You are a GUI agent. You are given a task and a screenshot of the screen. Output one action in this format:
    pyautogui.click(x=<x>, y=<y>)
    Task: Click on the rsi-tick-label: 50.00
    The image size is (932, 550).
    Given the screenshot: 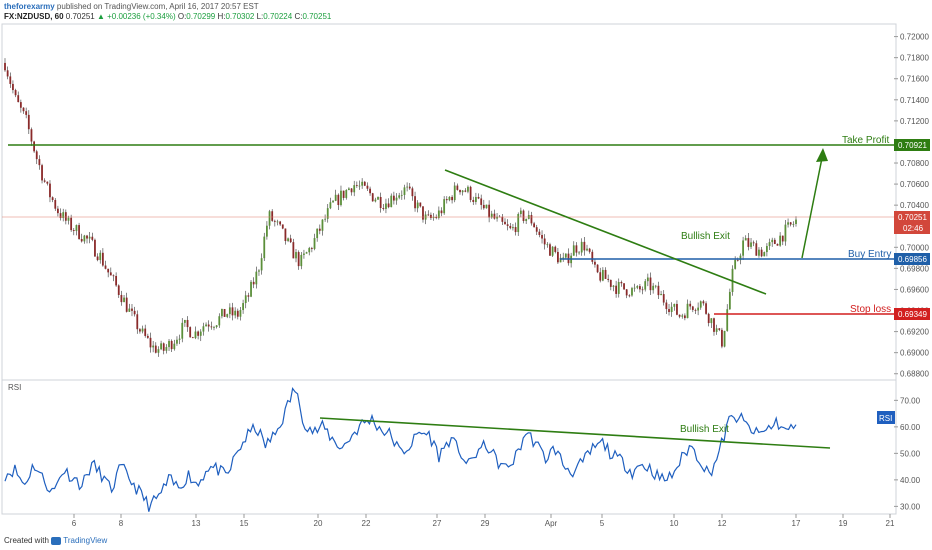 What is the action you would take?
    pyautogui.click(x=910, y=453)
    